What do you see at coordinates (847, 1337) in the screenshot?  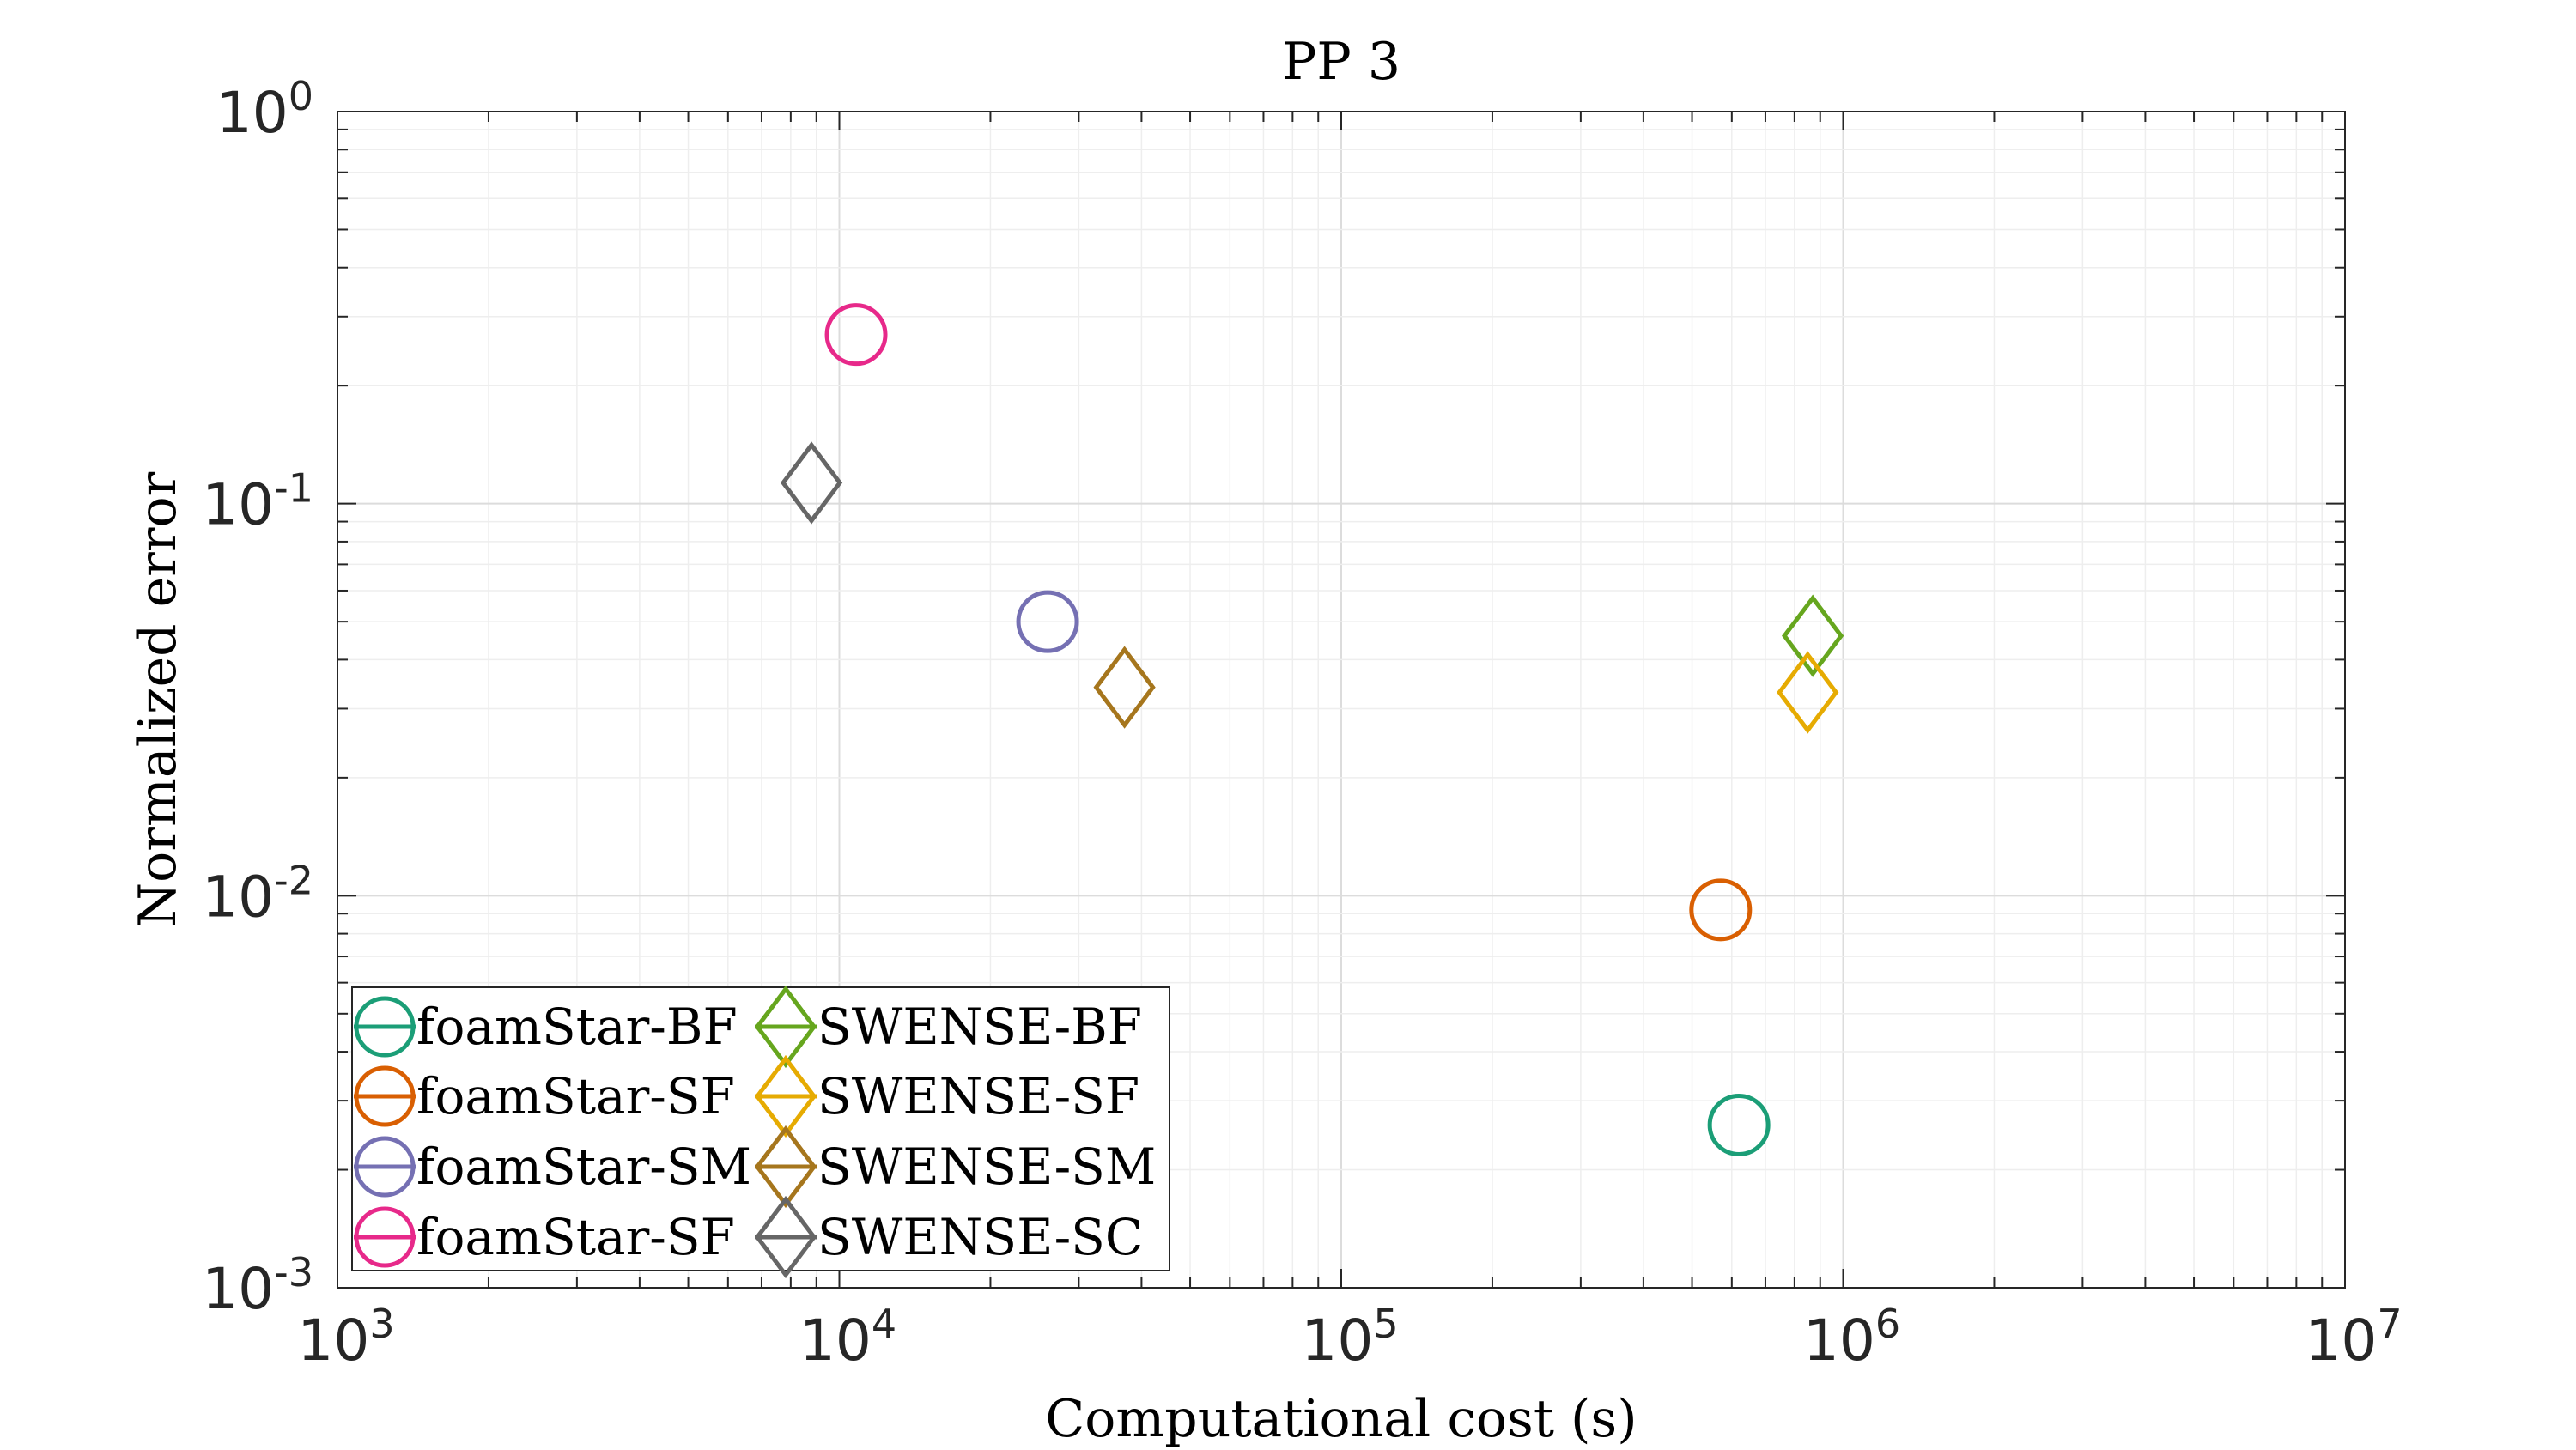 I see `x-tick-label: 104` at bounding box center [847, 1337].